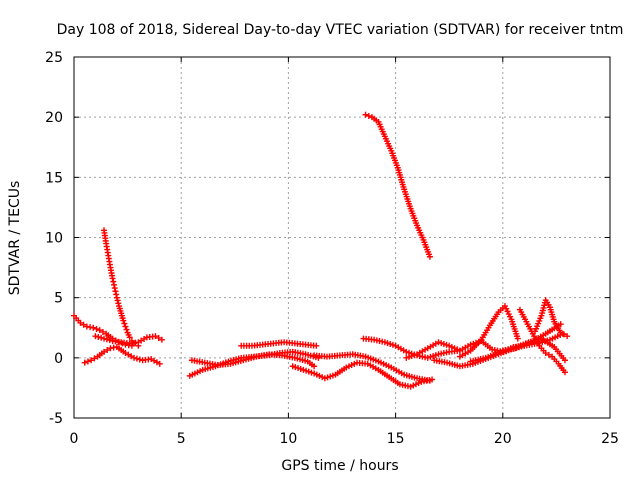 The width and height of the screenshot is (640, 480). What do you see at coordinates (396, 439) in the screenshot?
I see `x-tick-label: 15` at bounding box center [396, 439].